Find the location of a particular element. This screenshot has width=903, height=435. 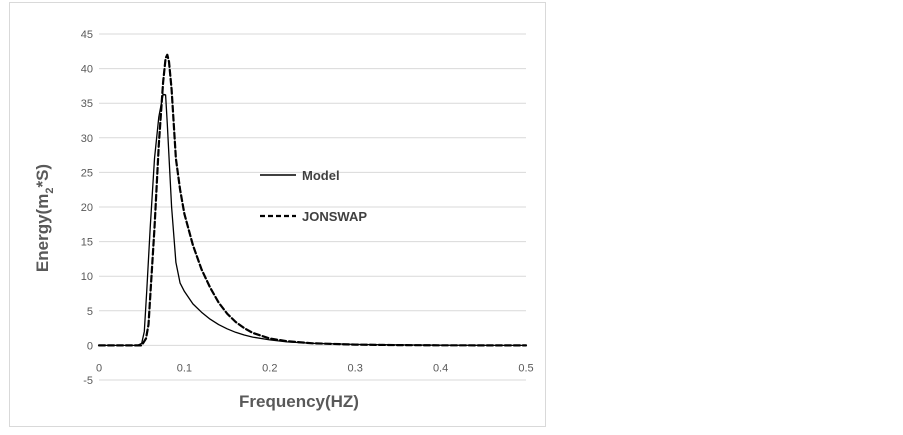

x-tick-label: 0.4 is located at coordinates (440, 368).